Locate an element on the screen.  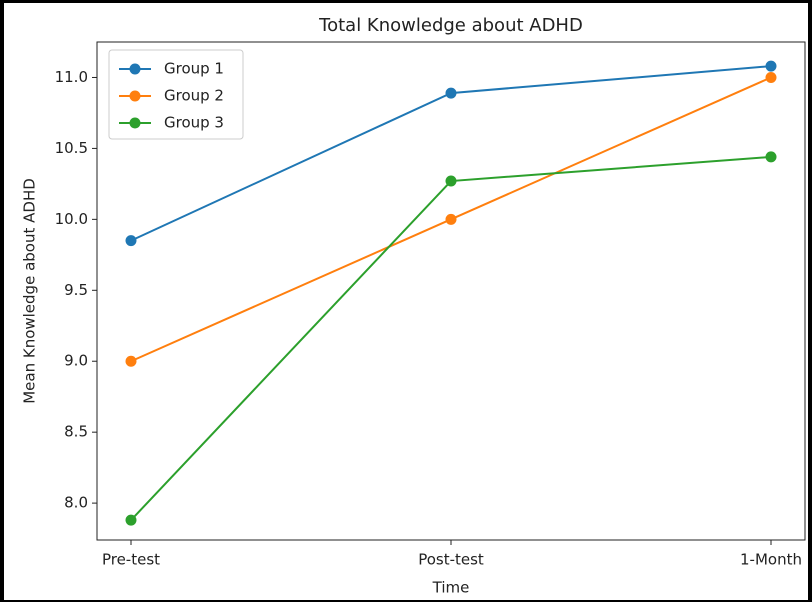
legend-label: Group 2 is located at coordinates (194, 96).